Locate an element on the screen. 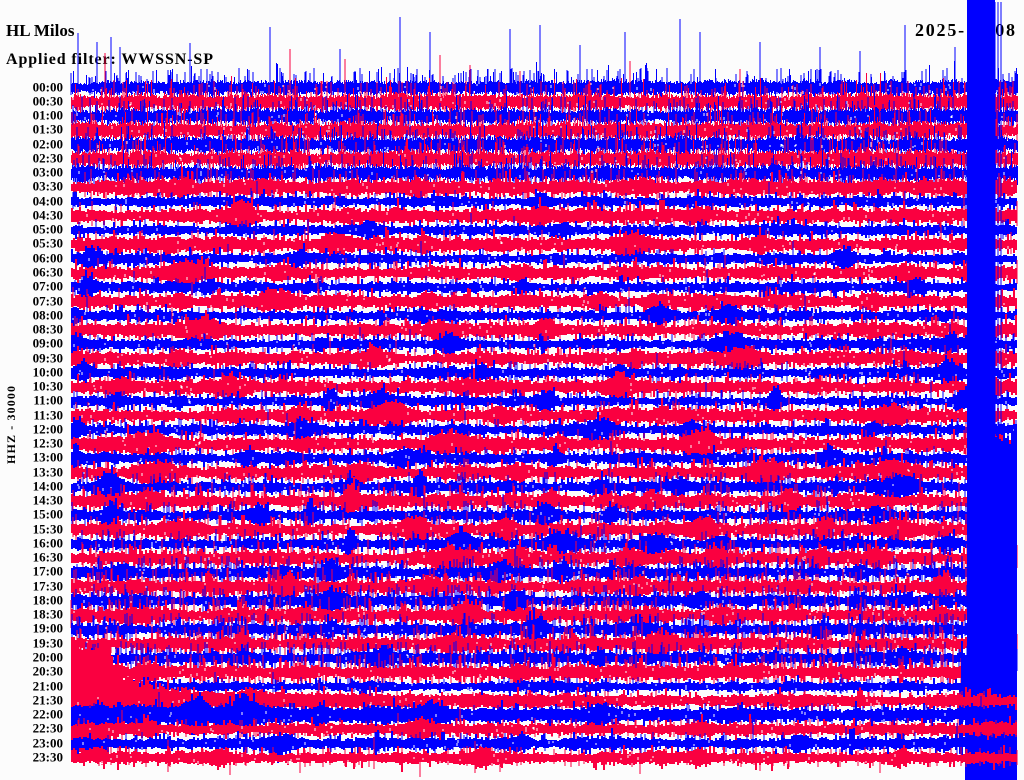  svg-text: 14:30 is located at coordinates (48, 499).